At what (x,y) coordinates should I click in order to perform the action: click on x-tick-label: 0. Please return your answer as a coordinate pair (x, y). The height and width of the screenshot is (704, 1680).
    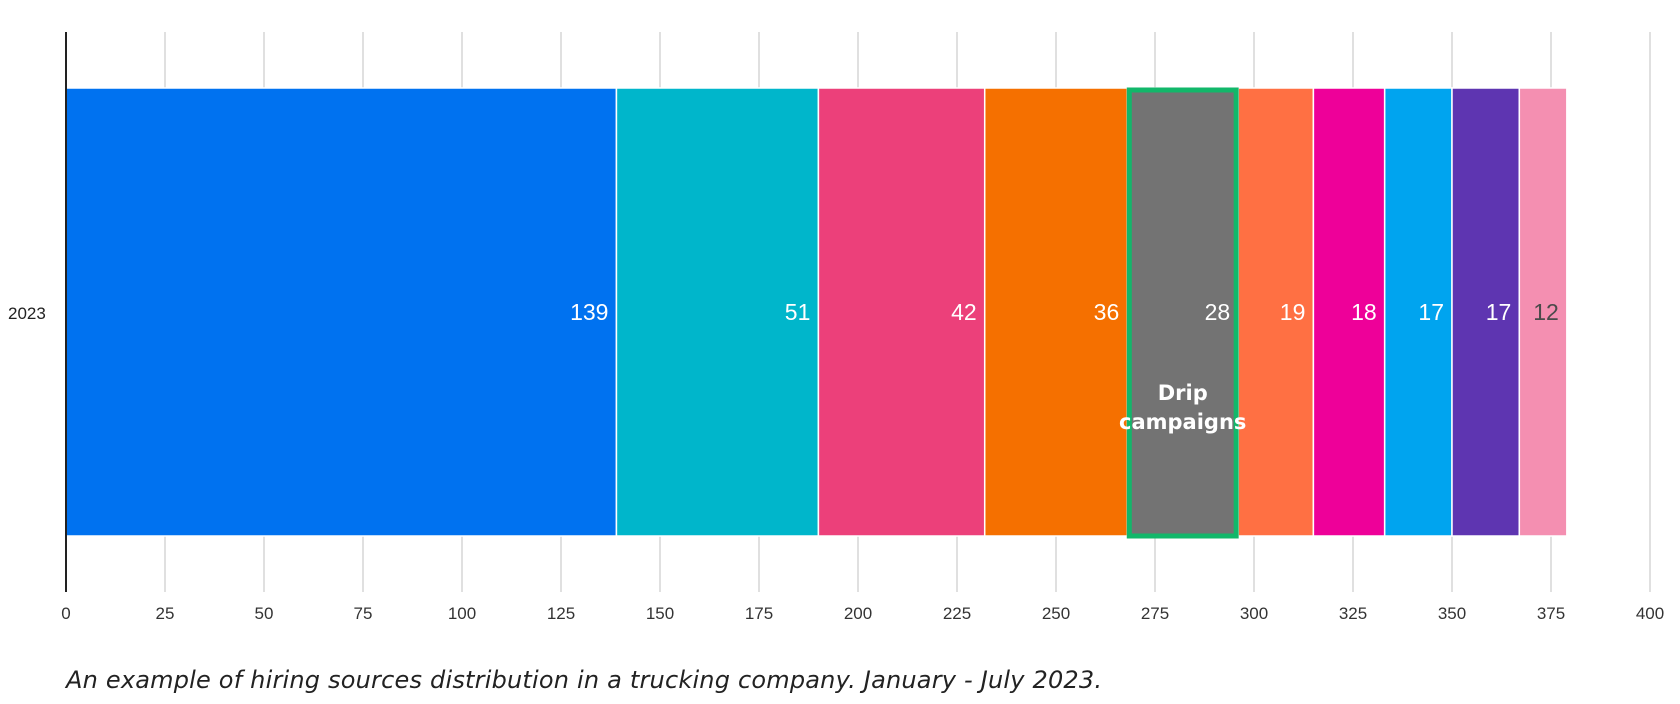
    Looking at the image, I should click on (65, 613).